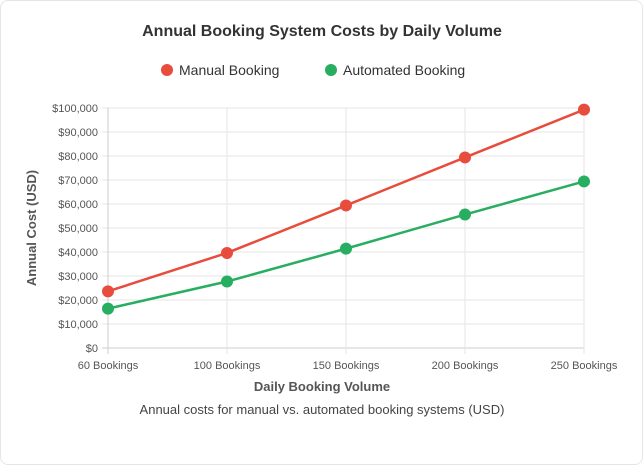  I want to click on y-tick-label: $30,000, so click(78, 277).